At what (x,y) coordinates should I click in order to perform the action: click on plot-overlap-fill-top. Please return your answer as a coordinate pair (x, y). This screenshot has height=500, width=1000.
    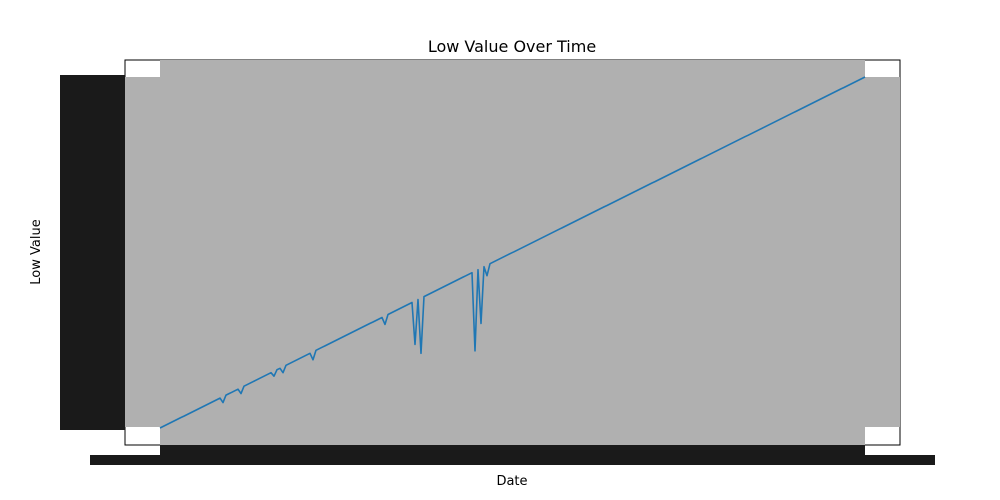
    Looking at the image, I should click on (512, 68).